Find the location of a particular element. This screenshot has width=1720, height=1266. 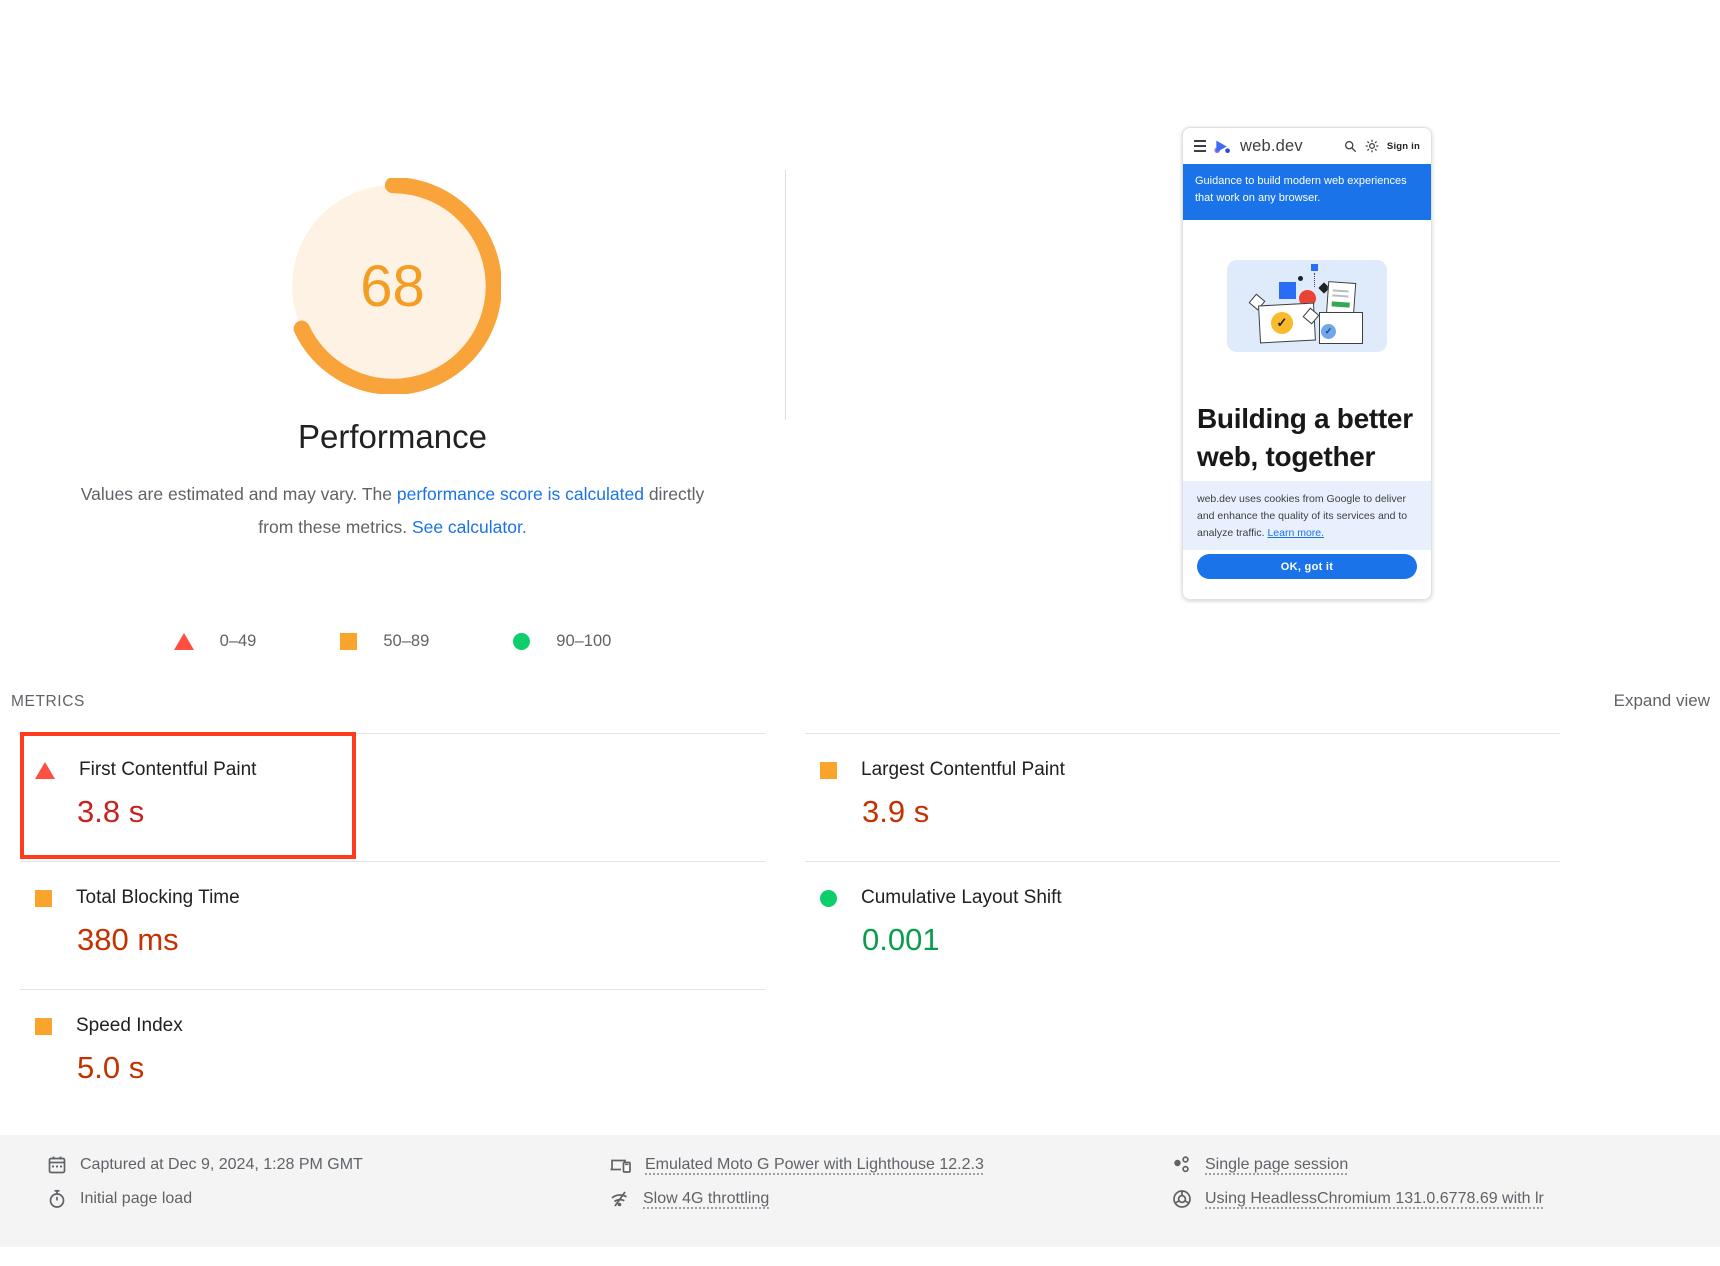

footer-initial-page-load: Initial page load is located at coordinates (328, 1199).